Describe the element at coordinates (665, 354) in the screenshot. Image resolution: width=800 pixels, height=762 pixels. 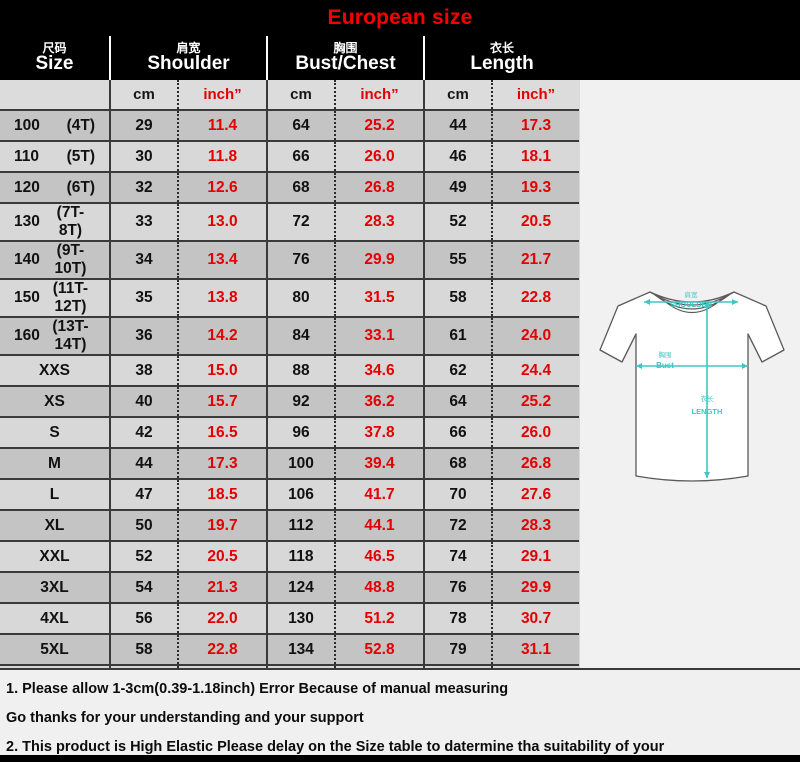
I see `bust-label-cn: 胸围` at that location.